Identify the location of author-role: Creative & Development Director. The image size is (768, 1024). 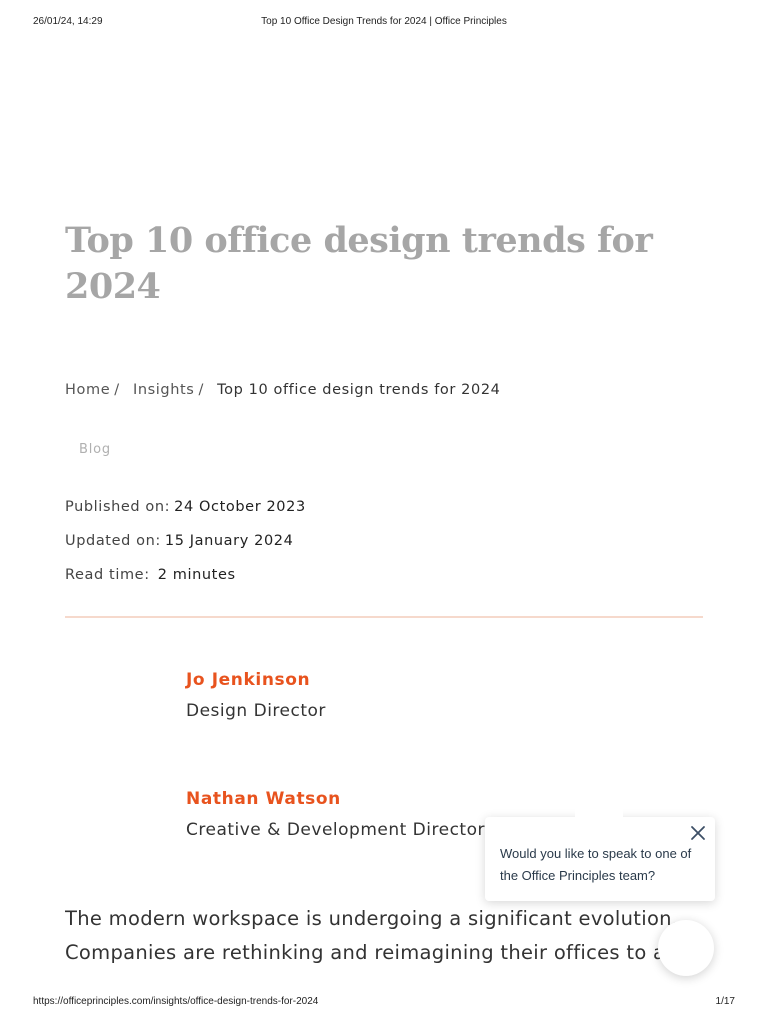
(335, 830).